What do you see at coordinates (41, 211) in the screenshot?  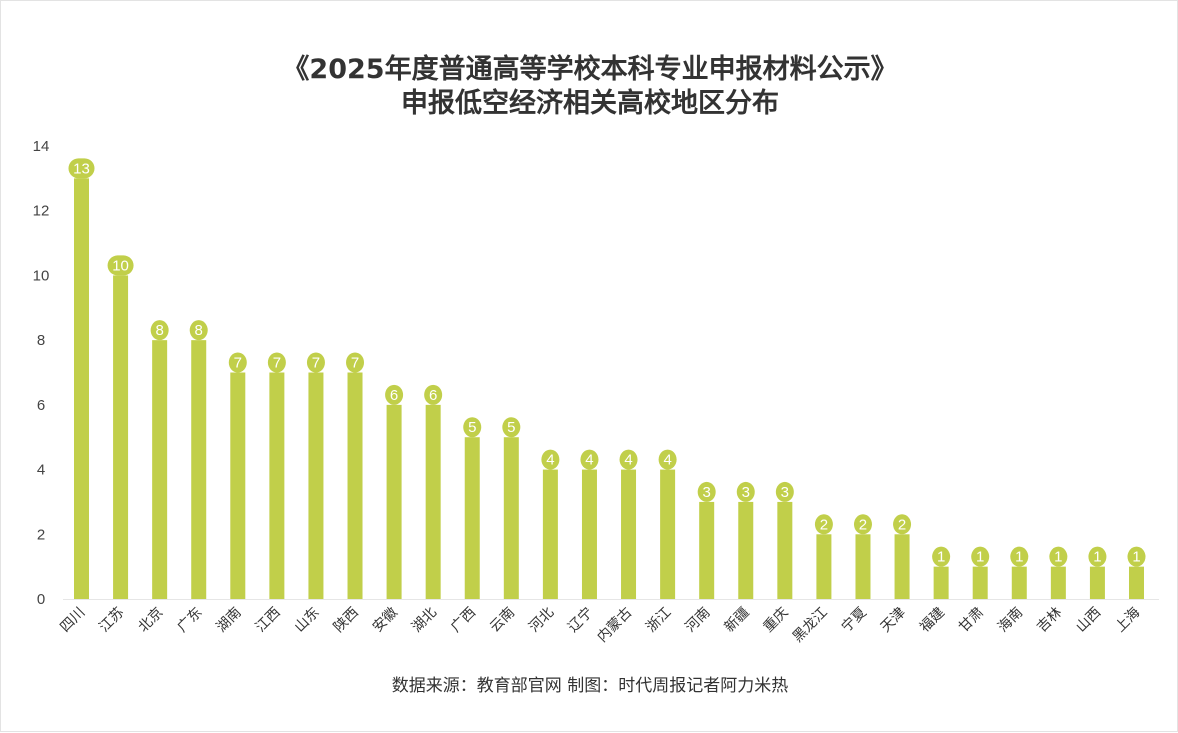 I see `y-tick-label: 12` at bounding box center [41, 211].